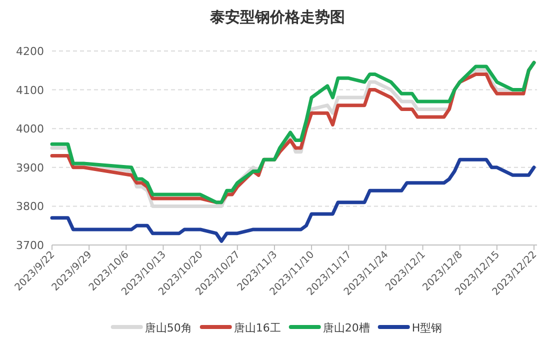 The width and height of the screenshot is (555, 347). I want to click on legend-label: 唐山50角, so click(168, 328).